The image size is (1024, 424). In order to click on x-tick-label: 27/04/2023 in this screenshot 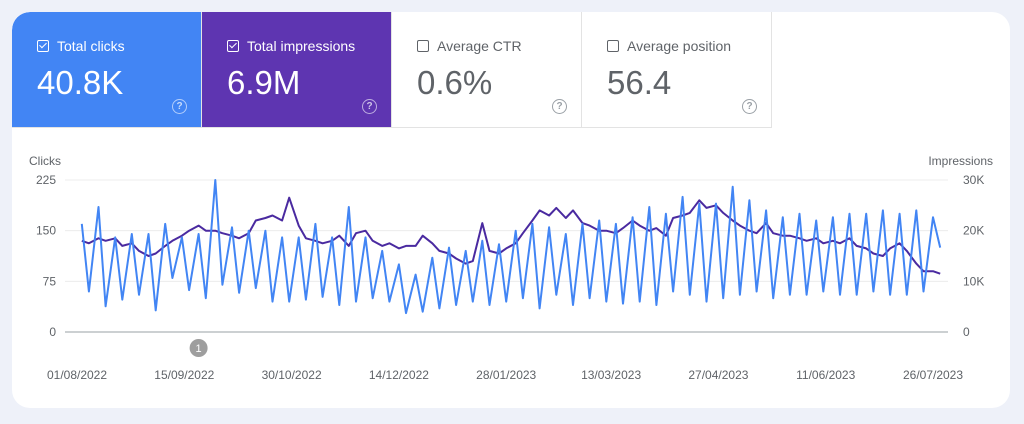, I will do `click(718, 375)`.